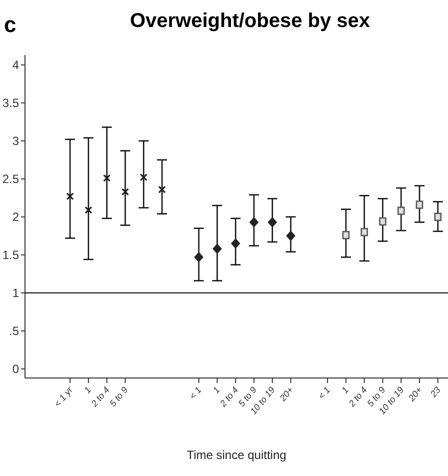 This screenshot has width=448, height=476. What do you see at coordinates (11, 103) in the screenshot?
I see `y-tick-label: 3.5` at bounding box center [11, 103].